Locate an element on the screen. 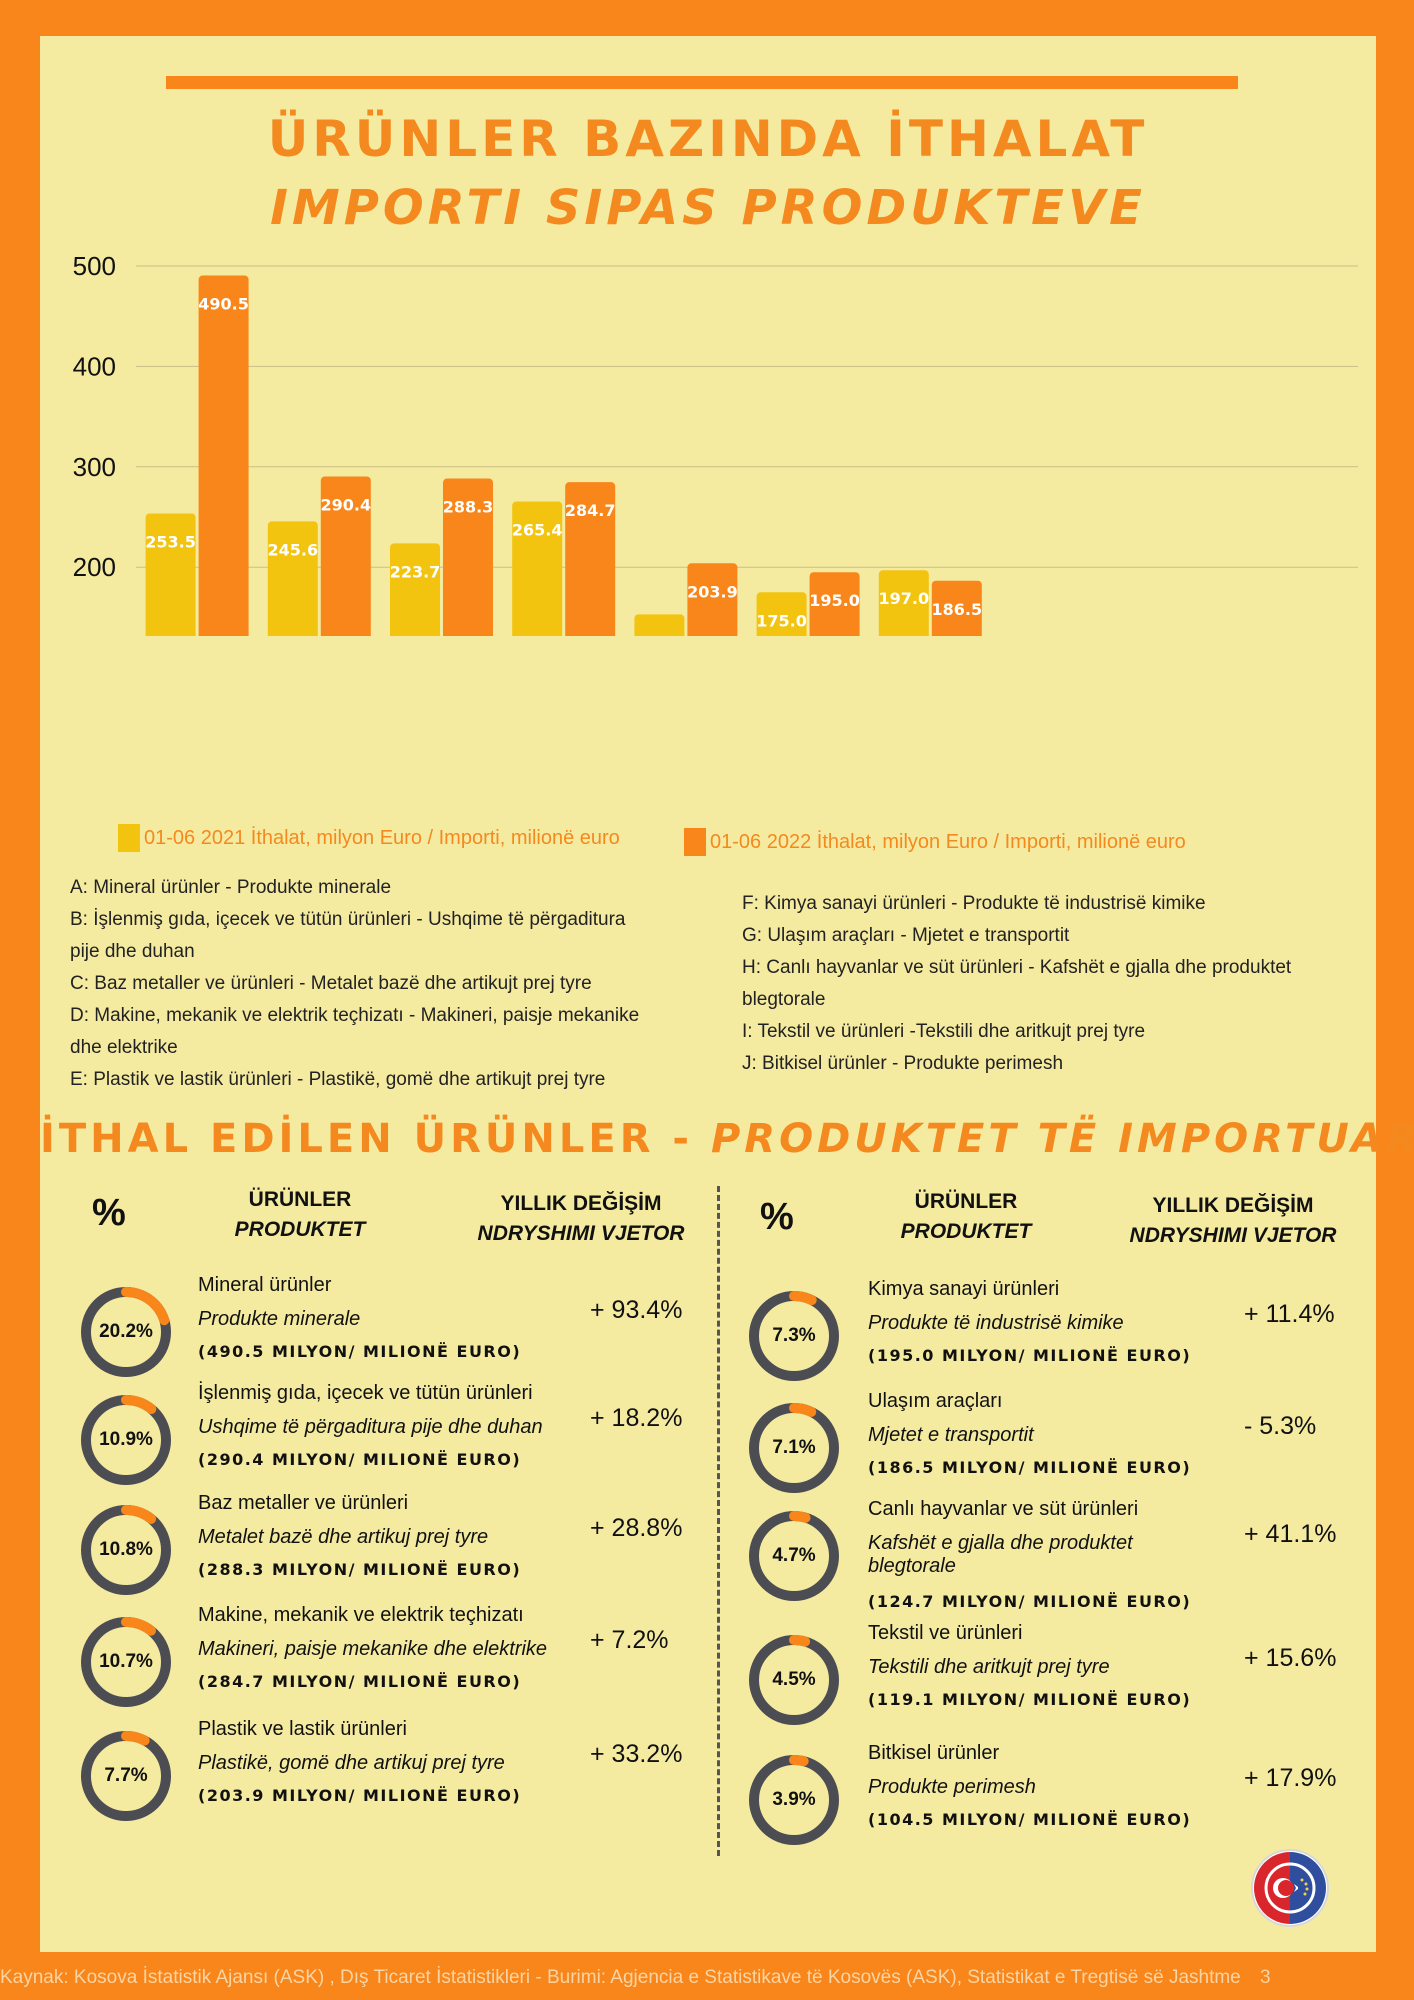 The width and height of the screenshot is (1414, 2000). header-products-right: ÜRÜNLER PRODUKTET is located at coordinates (966, 1217).